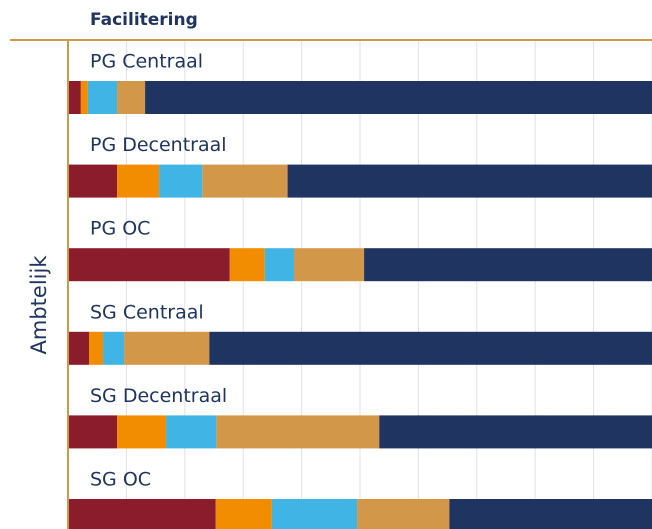 The image size is (652, 529). What do you see at coordinates (39, 305) in the screenshot?
I see `y-axis-label: Ambtelijk` at bounding box center [39, 305].